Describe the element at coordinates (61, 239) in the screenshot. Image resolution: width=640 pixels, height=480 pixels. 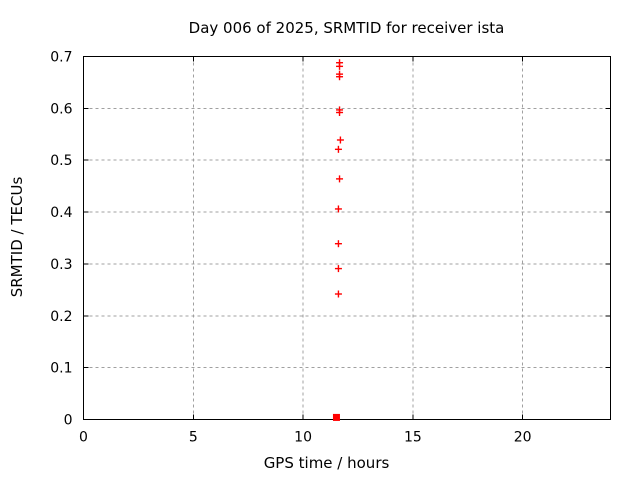
I see `y-tick-labels: 0 0.1 0.2 0.3 0.4 0.5 0.6 0.7` at that location.